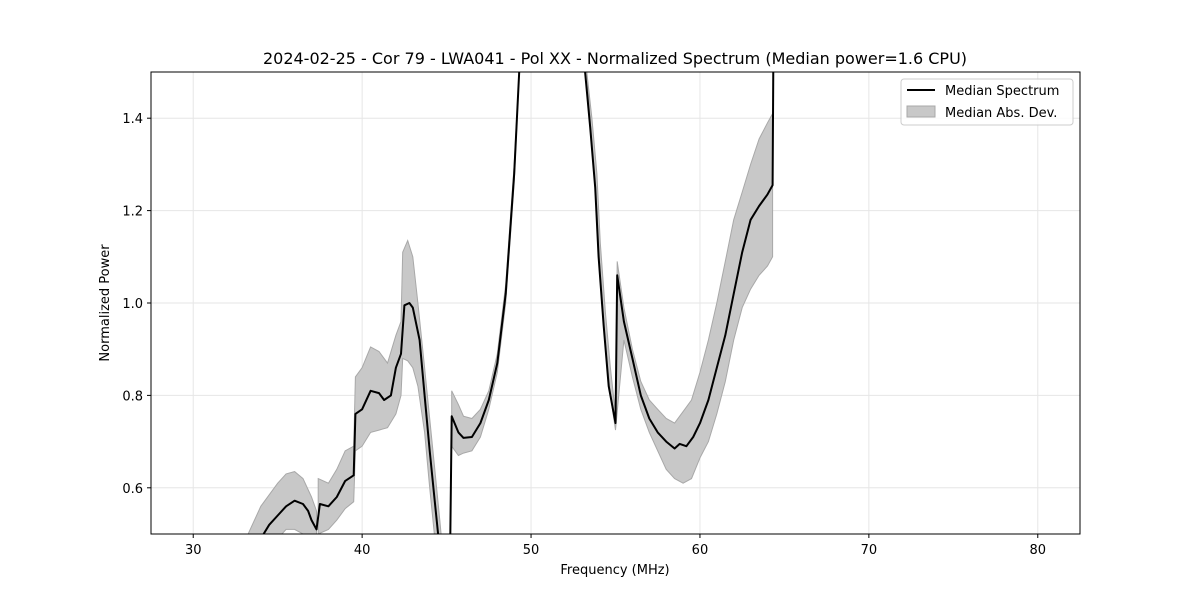 The image size is (1200, 600). Describe the element at coordinates (700, 550) in the screenshot. I see `x-tick-label: 60` at that location.